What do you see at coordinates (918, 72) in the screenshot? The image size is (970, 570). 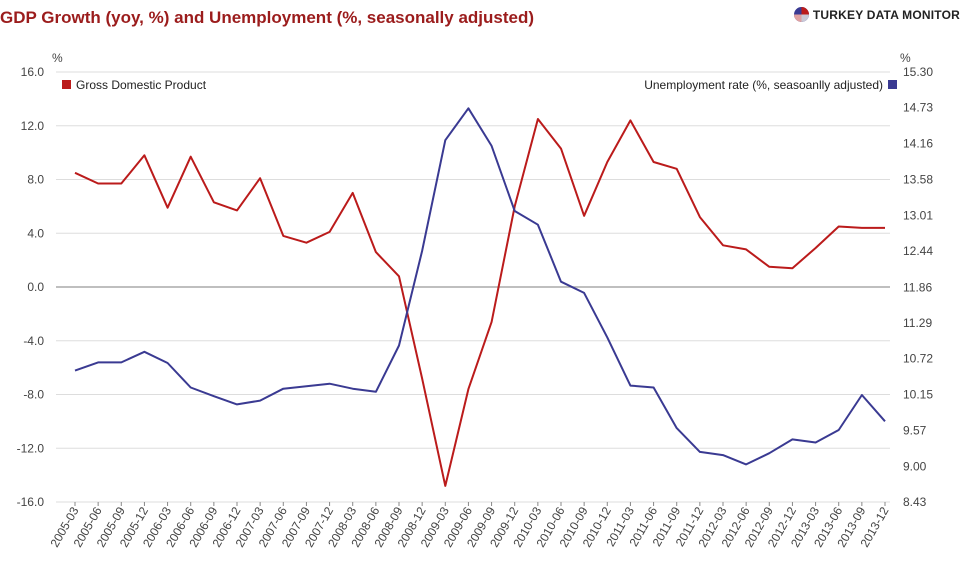 I see `y-right-tick-label: 15.30` at bounding box center [918, 72].